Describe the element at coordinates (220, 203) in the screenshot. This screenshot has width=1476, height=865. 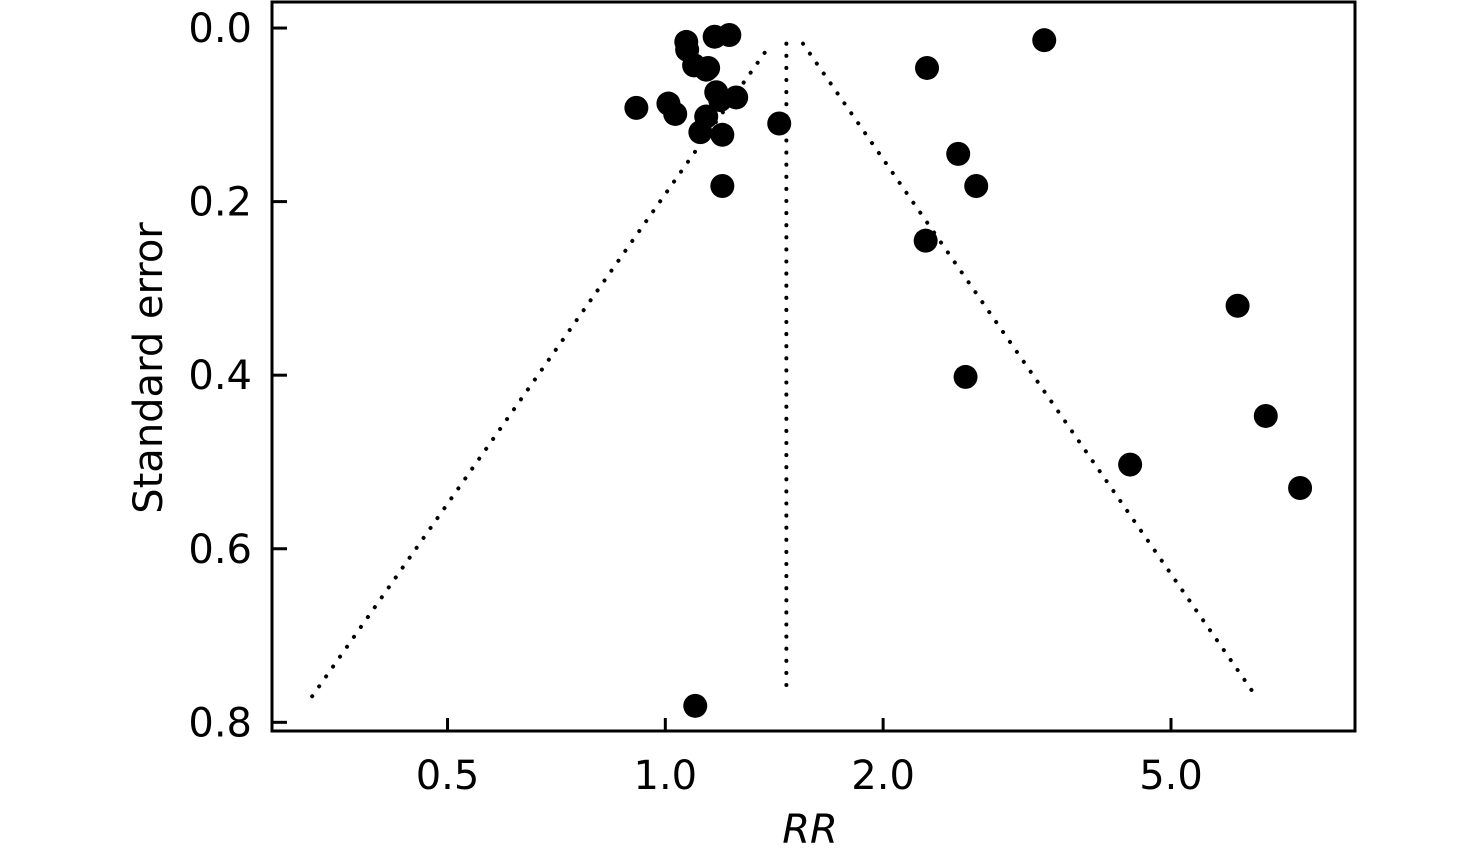
I see `y-tick-label: 0.2` at that location.